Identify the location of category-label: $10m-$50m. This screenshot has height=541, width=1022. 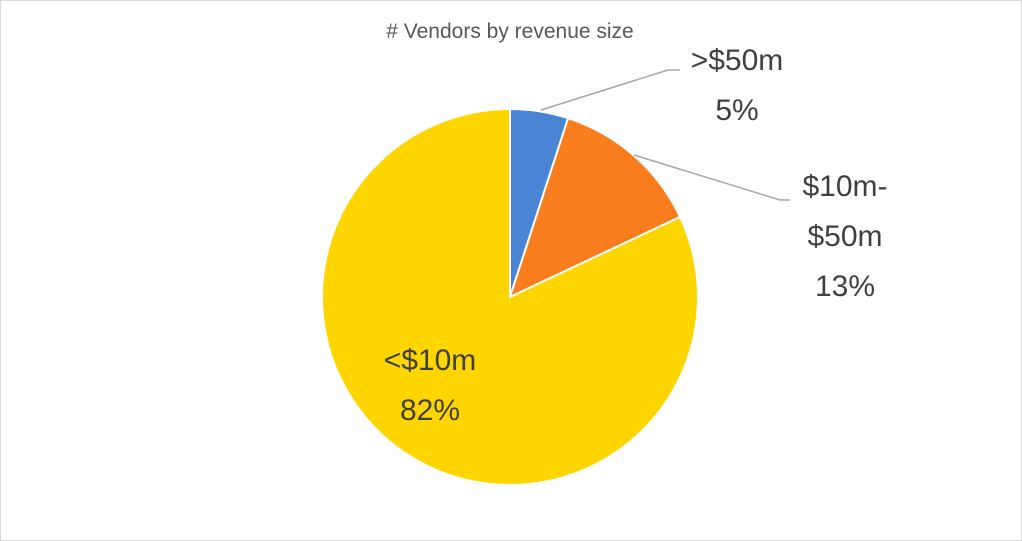
(844, 211).